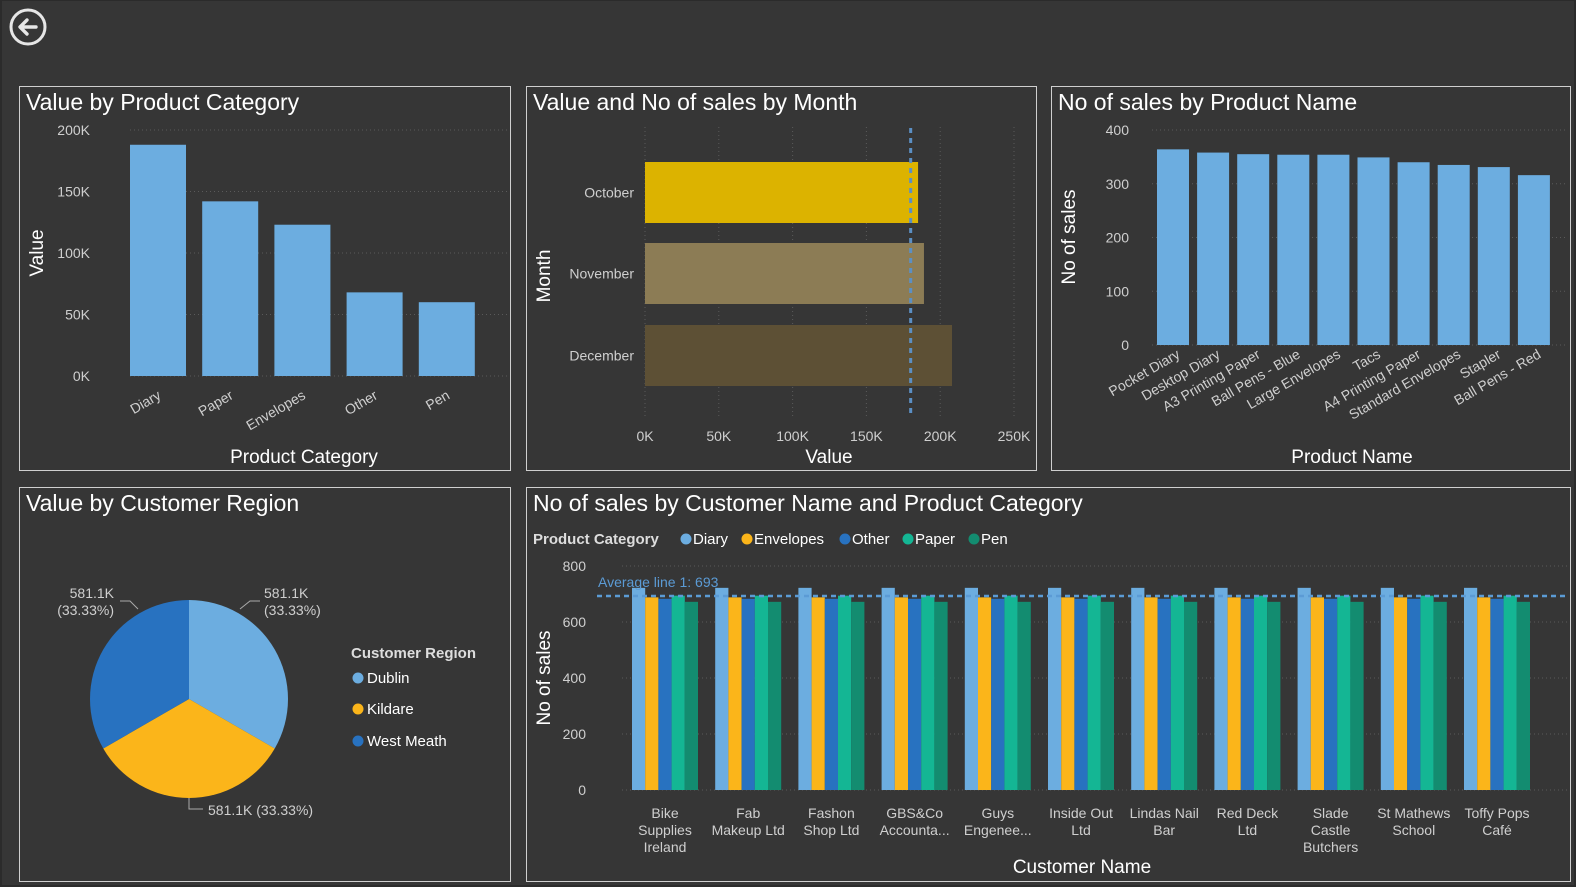 The width and height of the screenshot is (1576, 887). What do you see at coordinates (866, 436) in the screenshot?
I see `x-tick-label: 150K` at bounding box center [866, 436].